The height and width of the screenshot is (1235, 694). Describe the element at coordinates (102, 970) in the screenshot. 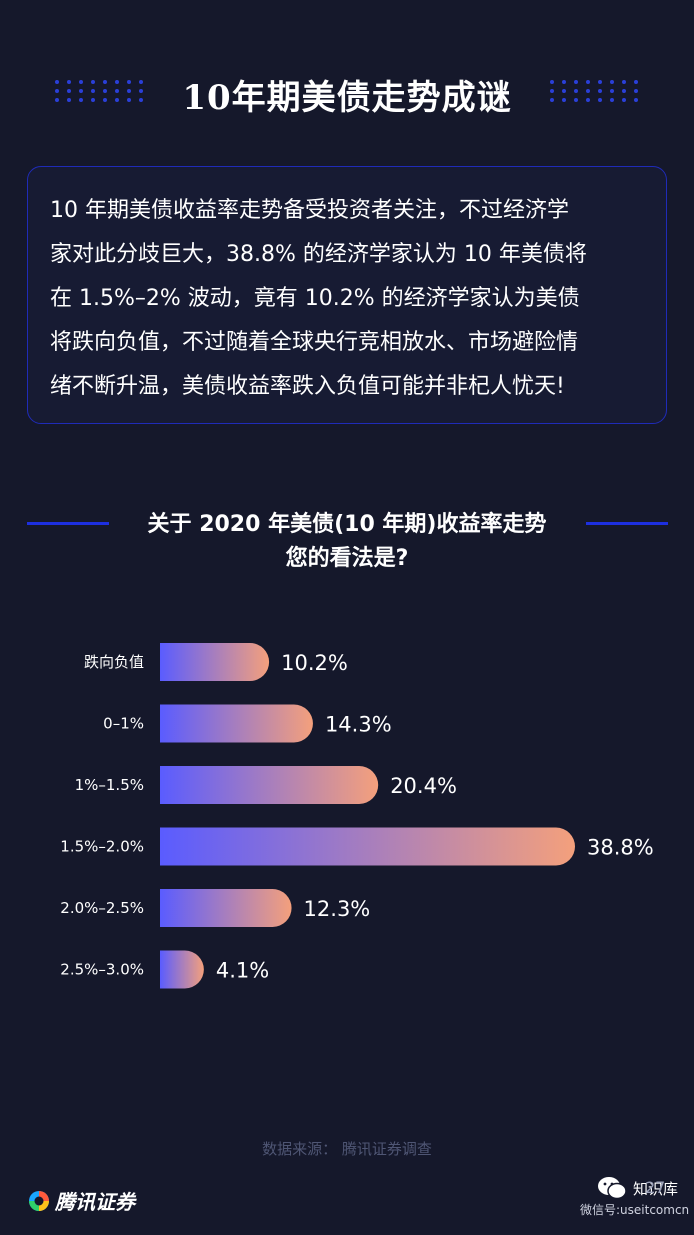

I see `category-label: 2.5%–3.0%` at that location.